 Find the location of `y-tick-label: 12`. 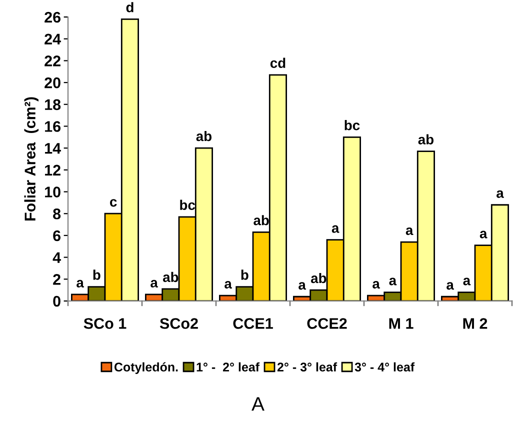

y-tick-label: 12 is located at coordinates (52, 170).